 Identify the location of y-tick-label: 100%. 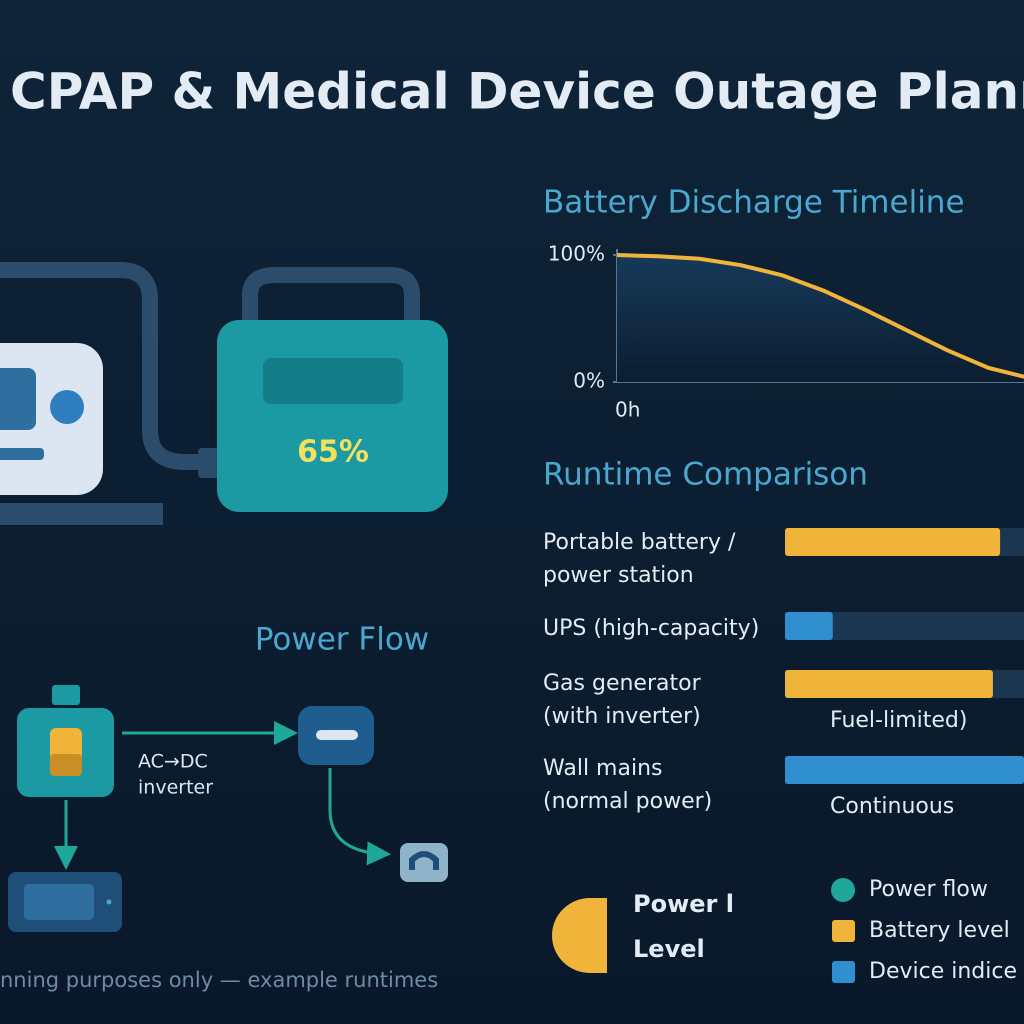
(576, 254).